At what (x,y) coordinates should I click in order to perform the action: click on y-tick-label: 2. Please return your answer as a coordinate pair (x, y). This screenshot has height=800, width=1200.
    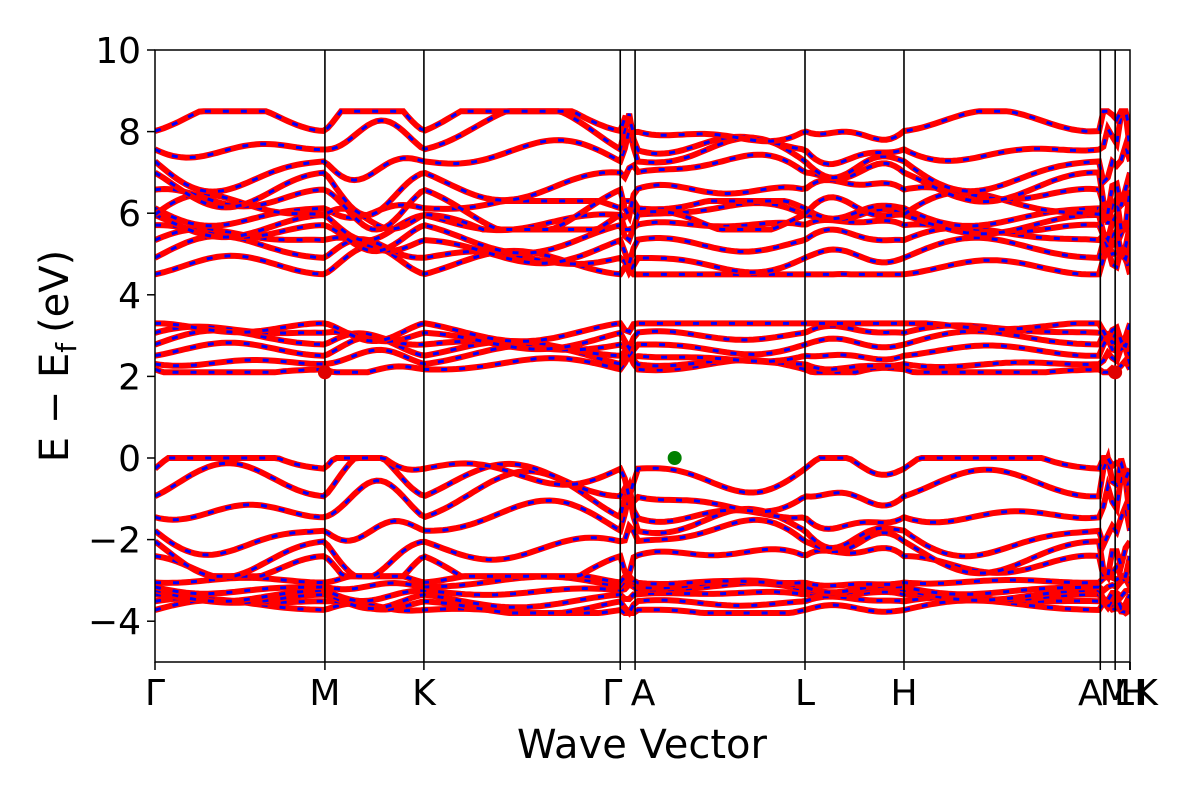
    Looking at the image, I should click on (129, 377).